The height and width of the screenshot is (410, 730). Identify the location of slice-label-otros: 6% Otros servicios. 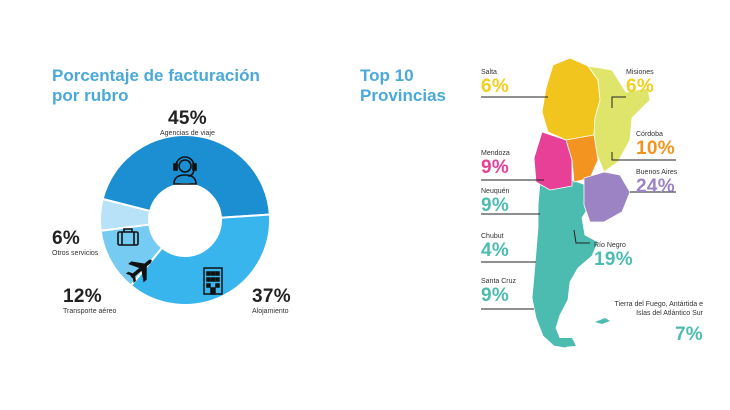
(75, 242).